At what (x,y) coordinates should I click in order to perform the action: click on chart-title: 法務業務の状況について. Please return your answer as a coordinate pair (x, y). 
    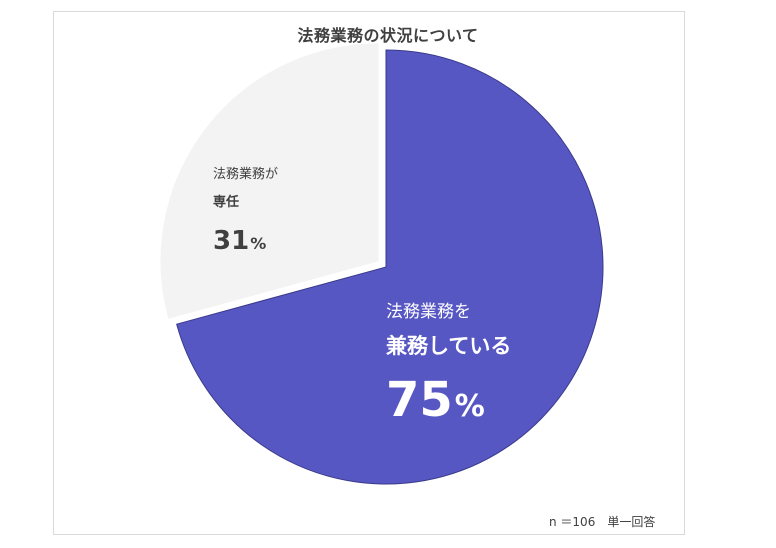
    Looking at the image, I should click on (388, 35).